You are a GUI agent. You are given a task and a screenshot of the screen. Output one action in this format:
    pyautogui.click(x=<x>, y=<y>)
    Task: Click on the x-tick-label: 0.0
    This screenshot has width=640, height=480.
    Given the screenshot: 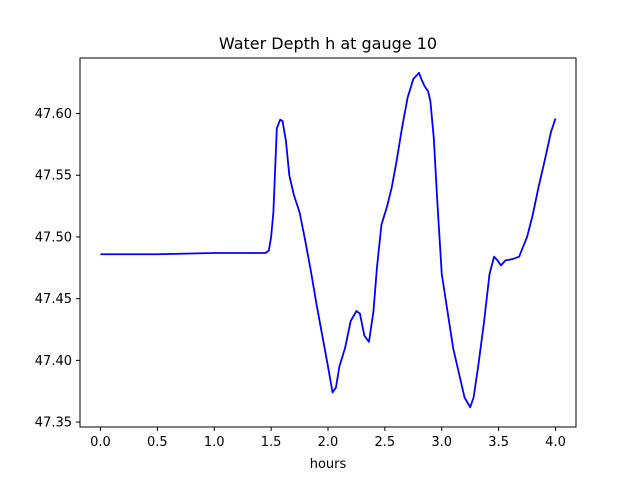 What is the action you would take?
    pyautogui.click(x=100, y=442)
    